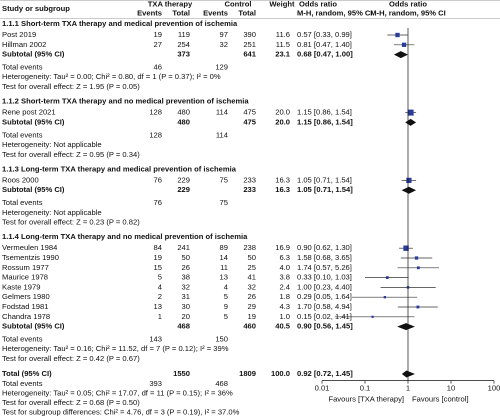 Image resolution: width=500 pixels, height=416 pixels. What do you see at coordinates (322, 388) in the screenshot?
I see `x-tick-label: 0.01` at bounding box center [322, 388].